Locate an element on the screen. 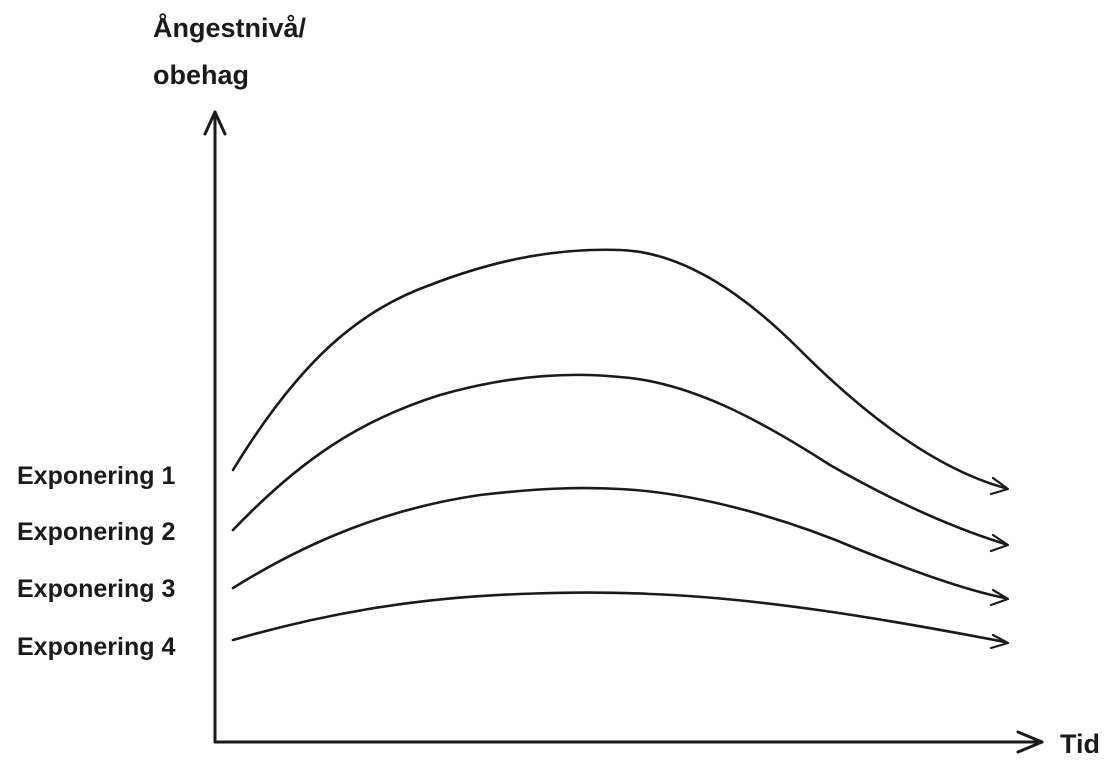 The image size is (1111, 761). curve-label-exposure-2: Exponering 2 is located at coordinates (96, 532).